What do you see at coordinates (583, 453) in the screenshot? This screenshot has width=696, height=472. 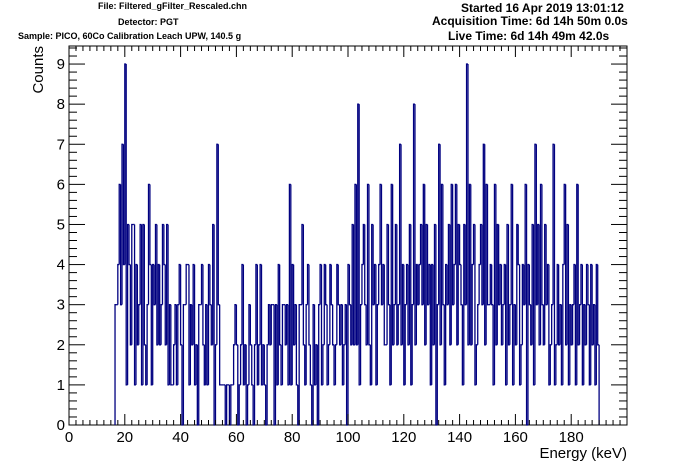 I see `x-axis-title: Energy (keV)` at bounding box center [583, 453].